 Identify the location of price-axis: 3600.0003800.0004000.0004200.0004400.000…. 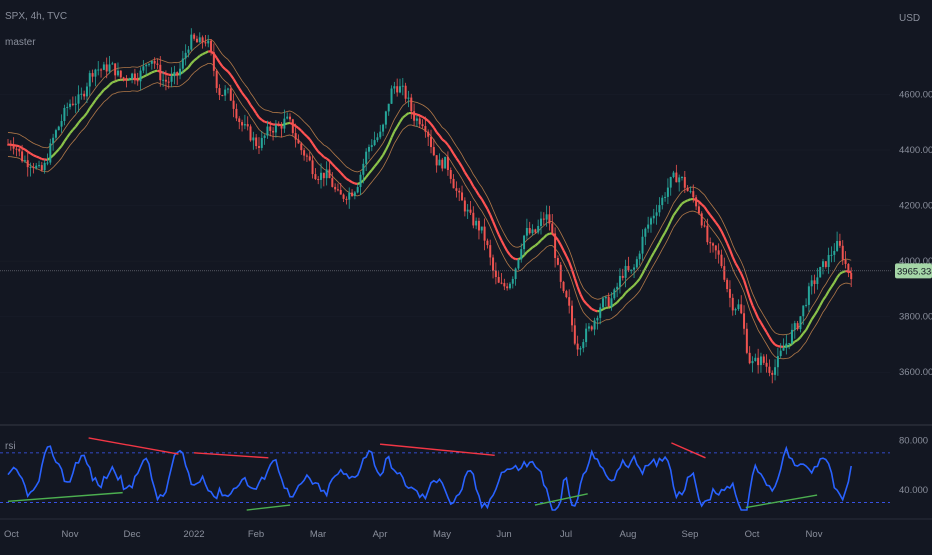
(915, 233).